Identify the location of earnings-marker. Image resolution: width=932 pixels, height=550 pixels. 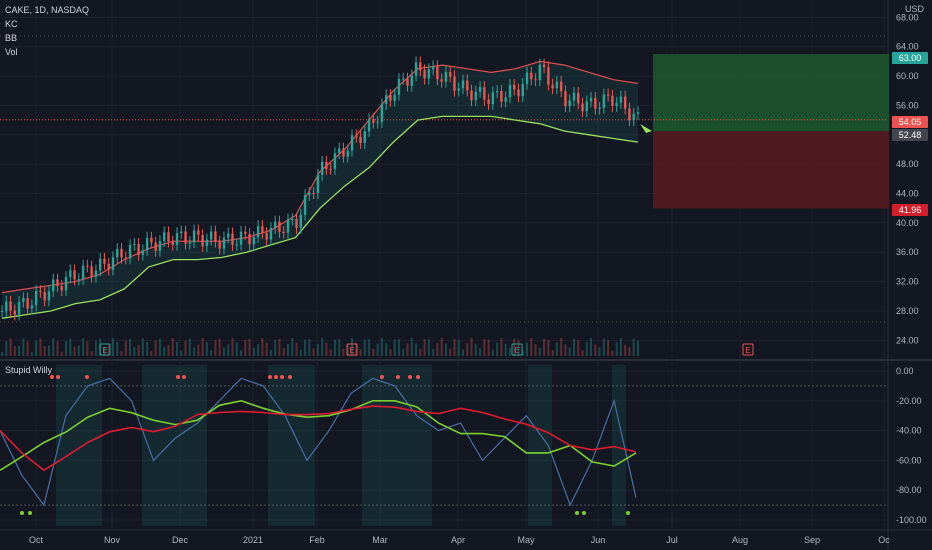
(352, 349).